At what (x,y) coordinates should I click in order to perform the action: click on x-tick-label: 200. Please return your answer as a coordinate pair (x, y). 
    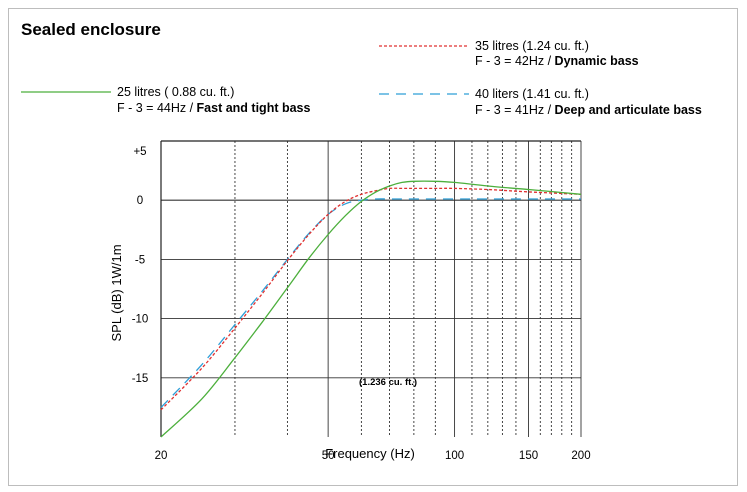
    Looking at the image, I should click on (580, 456).